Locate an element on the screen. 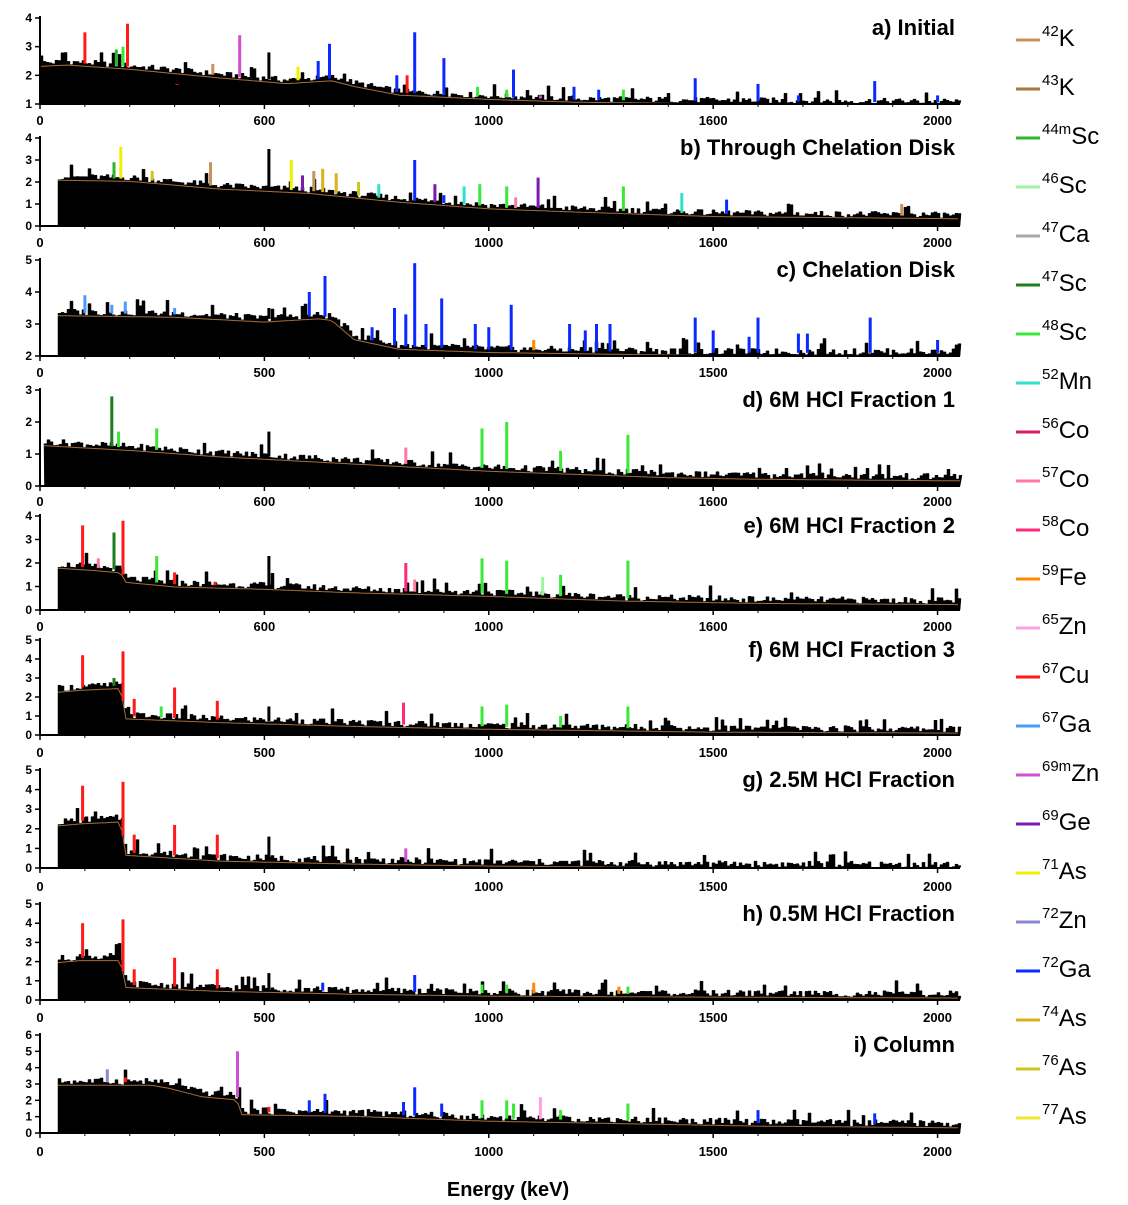 This screenshot has height=1205, width=1128. legend-element: Ge is located at coordinates (1075, 822).